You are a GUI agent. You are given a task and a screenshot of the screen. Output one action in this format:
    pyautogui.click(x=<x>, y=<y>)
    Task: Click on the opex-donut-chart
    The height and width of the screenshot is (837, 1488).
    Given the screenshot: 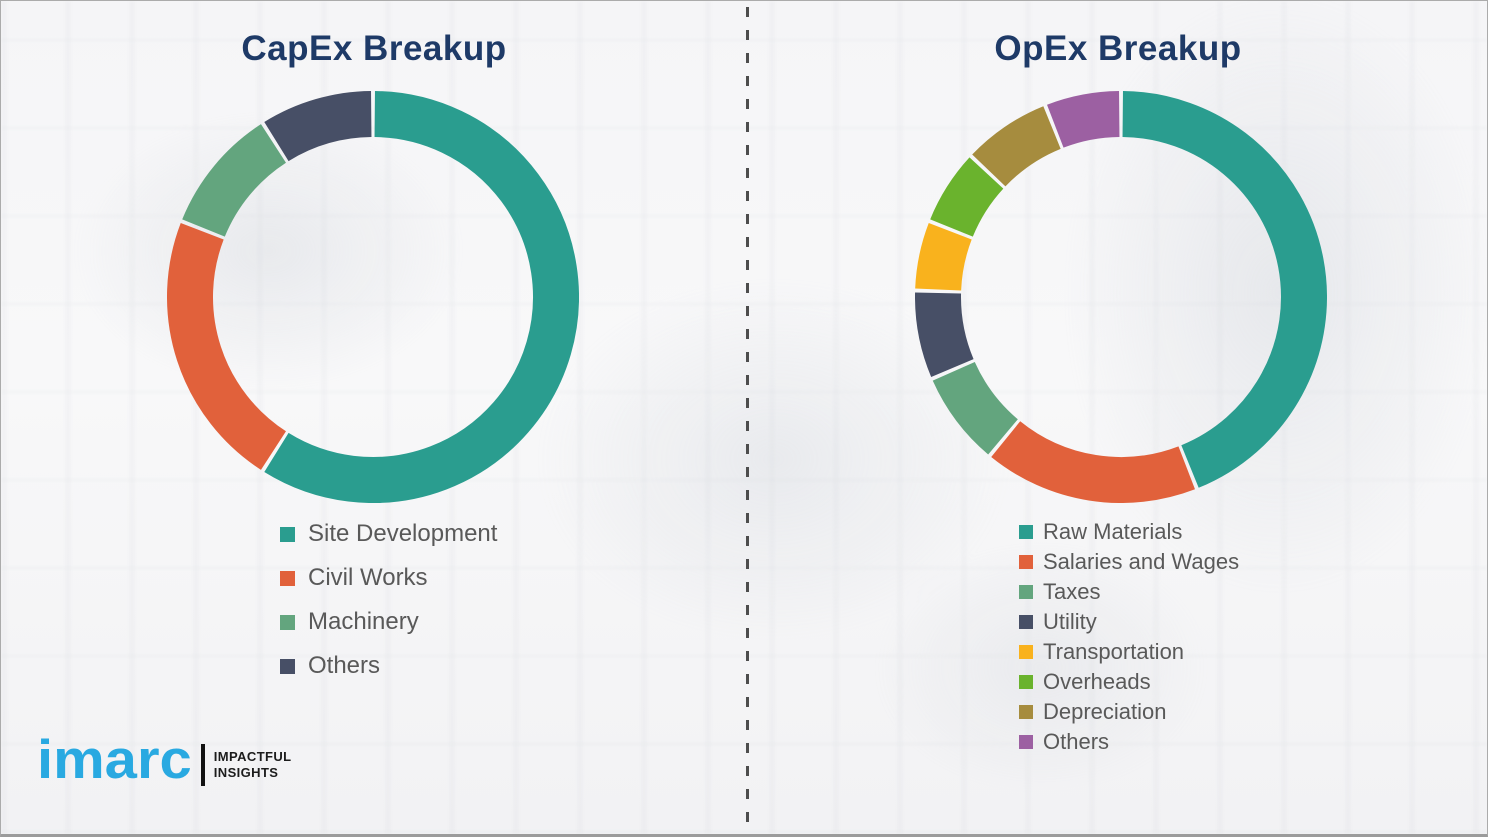 What is the action you would take?
    pyautogui.click(x=1121, y=297)
    